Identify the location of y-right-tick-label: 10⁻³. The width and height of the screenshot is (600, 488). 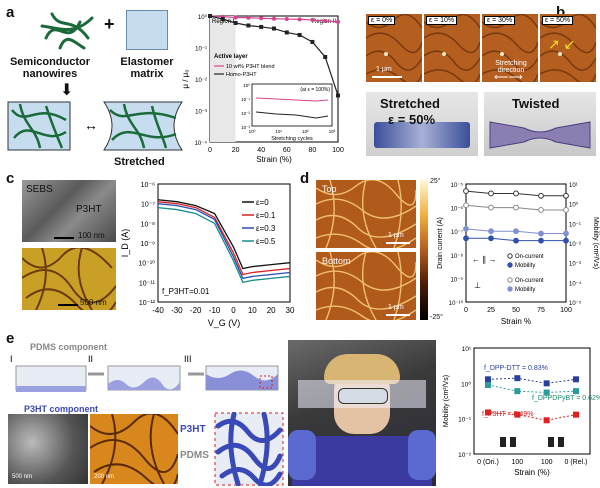
(575, 265).